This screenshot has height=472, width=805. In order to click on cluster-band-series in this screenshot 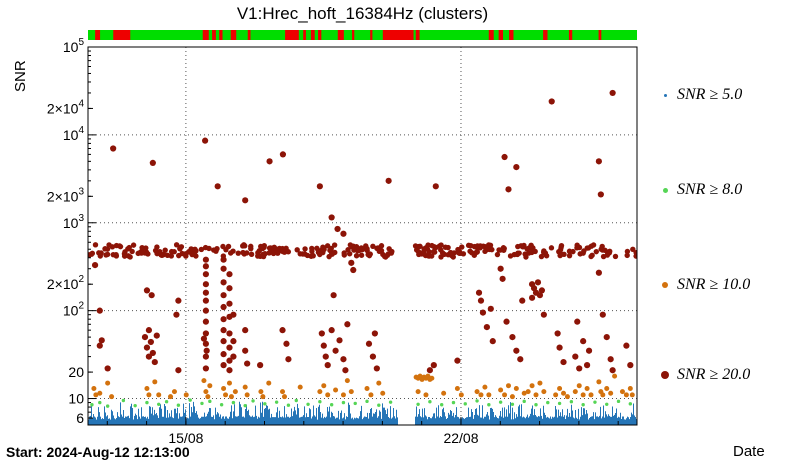, I will do `click(362, 251)`.